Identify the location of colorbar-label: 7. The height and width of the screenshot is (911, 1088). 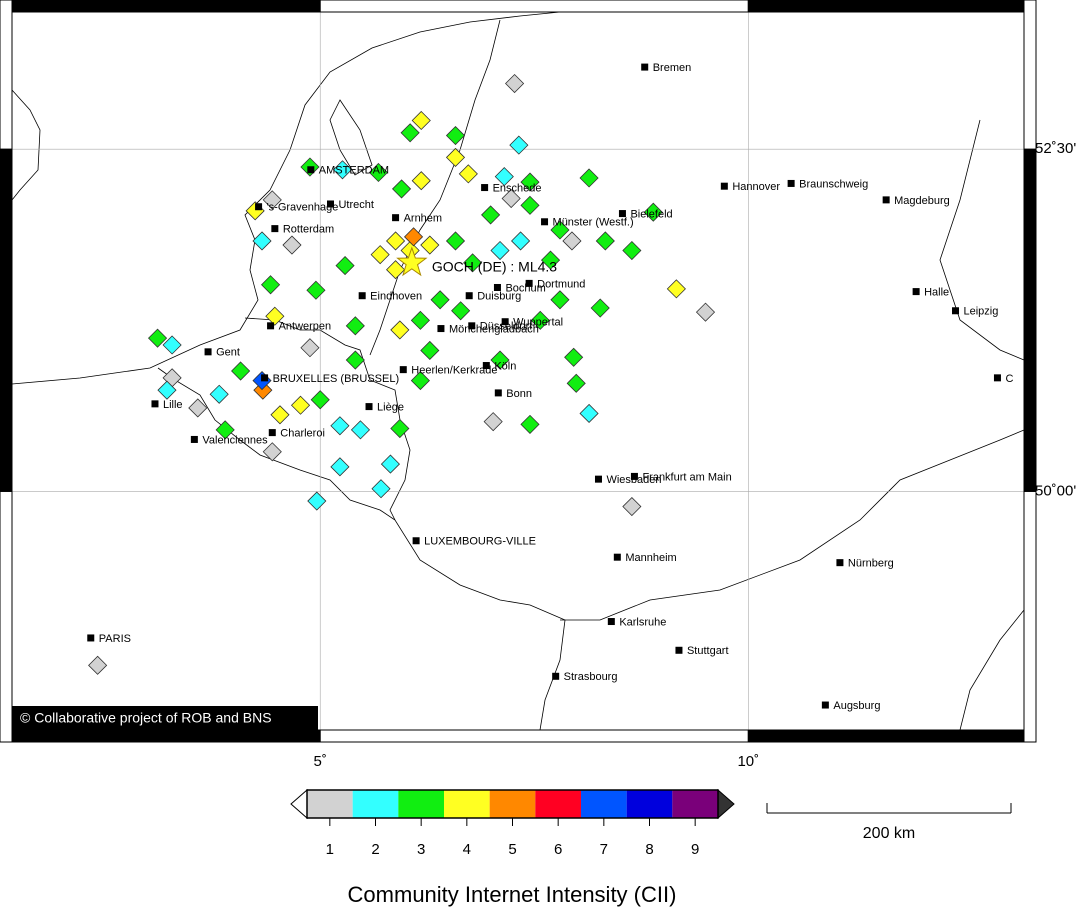
(604, 849).